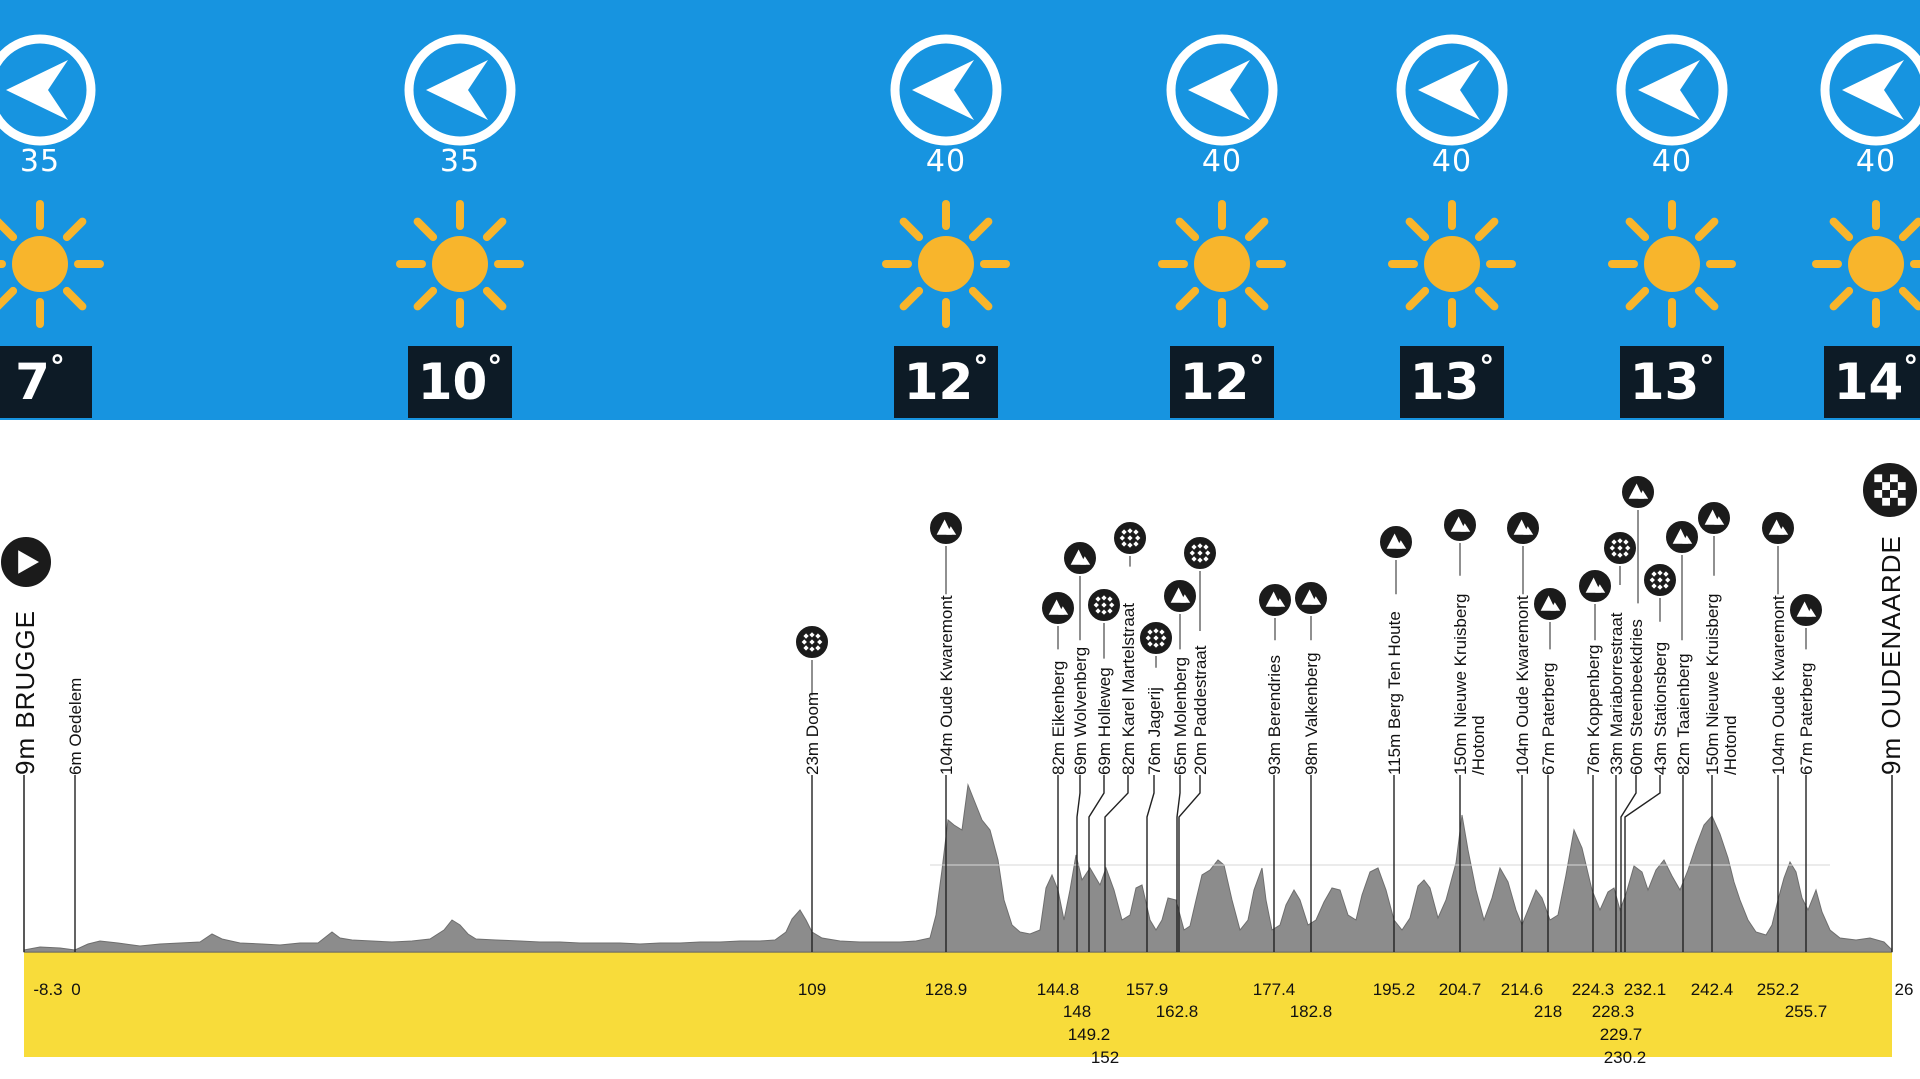  Describe the element at coordinates (1636, 697) in the screenshot. I see `waypoint-label: 60m Steenbeekdries` at that location.